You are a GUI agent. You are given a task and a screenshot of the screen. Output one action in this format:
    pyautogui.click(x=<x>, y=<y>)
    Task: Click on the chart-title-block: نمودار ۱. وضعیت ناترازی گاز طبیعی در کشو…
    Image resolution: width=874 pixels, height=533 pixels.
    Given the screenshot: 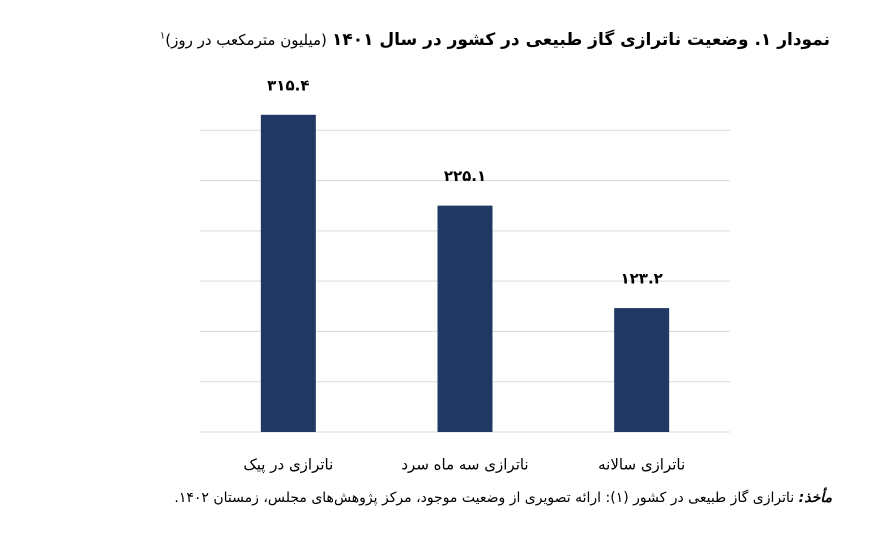 What is the action you would take?
    pyautogui.click(x=495, y=40)
    